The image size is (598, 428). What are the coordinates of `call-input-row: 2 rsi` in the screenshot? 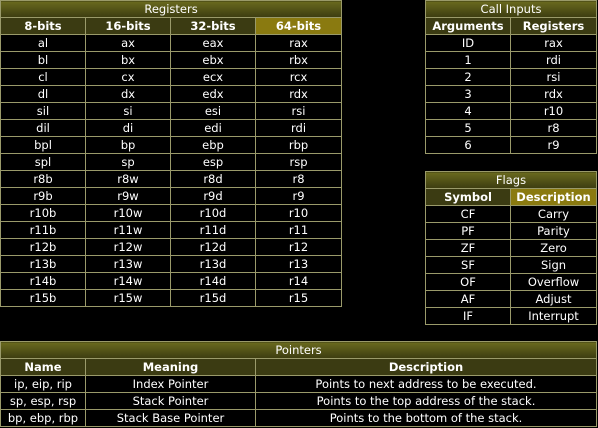 It's located at (511, 77).